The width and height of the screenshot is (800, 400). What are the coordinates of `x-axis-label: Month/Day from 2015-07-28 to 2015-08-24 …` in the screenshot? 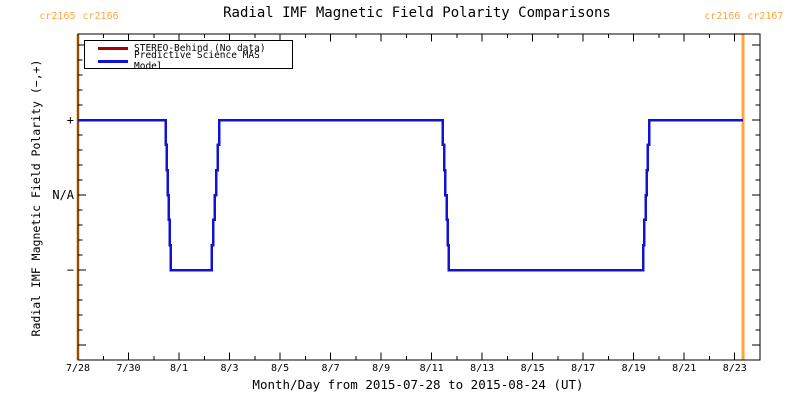 It's located at (418, 384).